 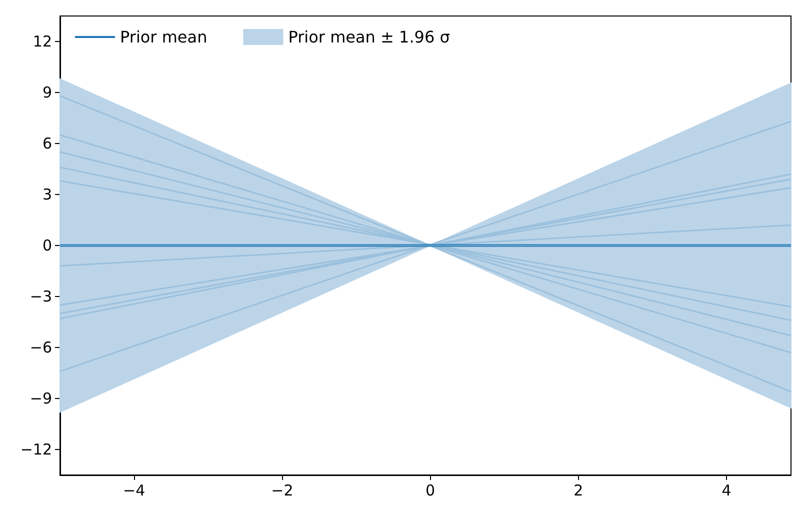 I want to click on legend-label: Prior mean ± 1.96 σ, so click(x=369, y=37).